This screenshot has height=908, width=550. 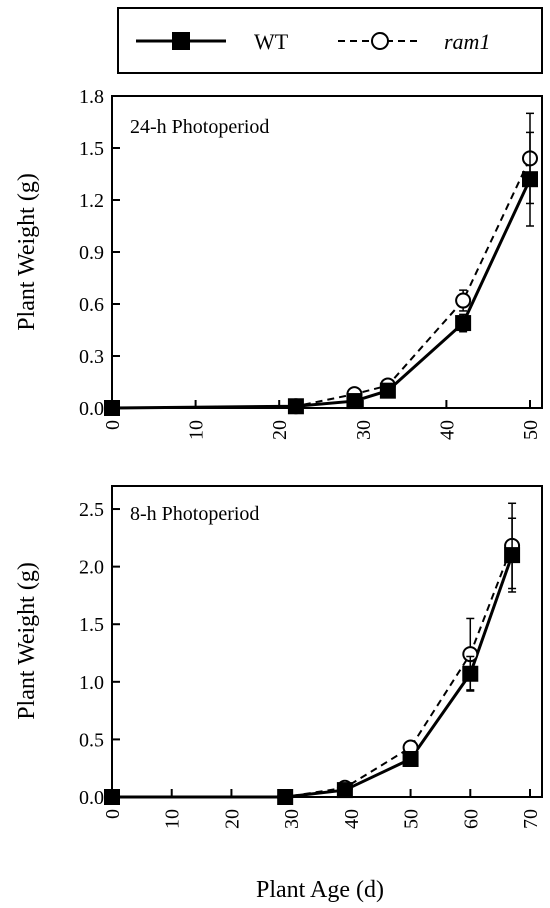 What do you see at coordinates (91, 305) in the screenshot?
I see `y-tick-label: 0.6` at bounding box center [91, 305].